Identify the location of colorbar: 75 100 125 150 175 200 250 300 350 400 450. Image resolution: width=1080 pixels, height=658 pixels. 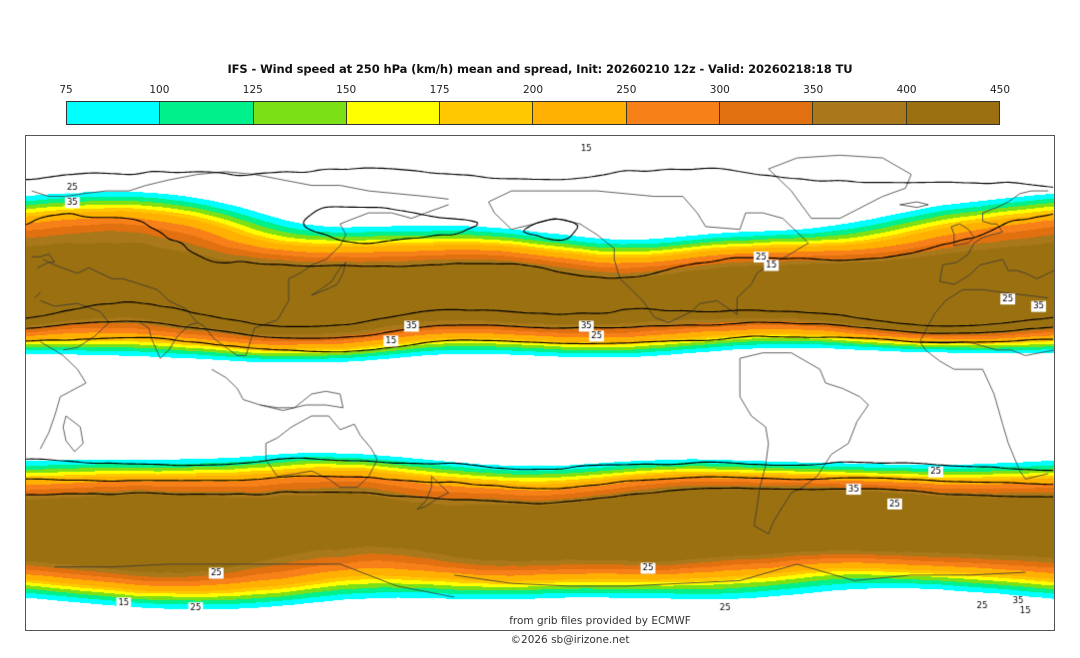
(534, 106).